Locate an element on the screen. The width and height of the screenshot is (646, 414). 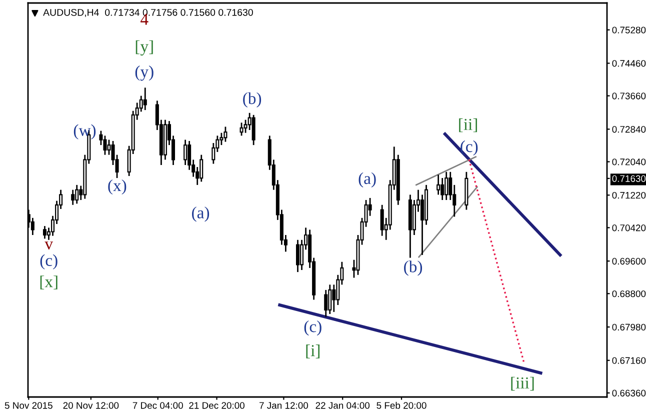
x-tick-label: 20 Nov 12:00 is located at coordinates (91, 405).